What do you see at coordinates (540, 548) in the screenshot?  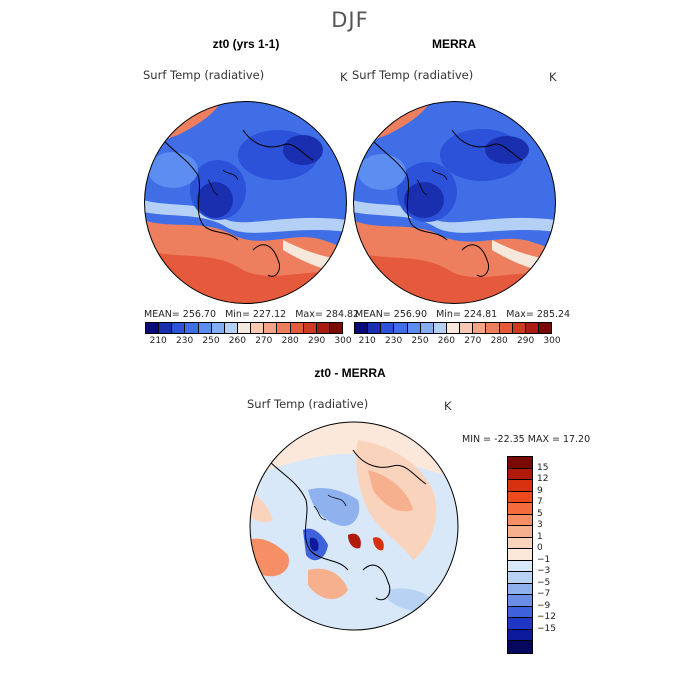 I see `colorbar-tick-label: 0` at bounding box center [540, 548].